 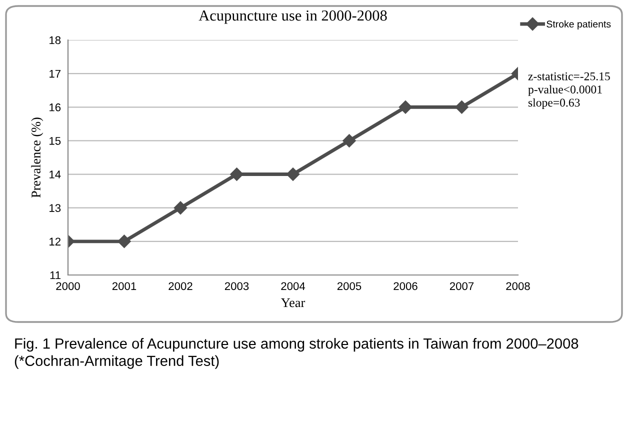 What do you see at coordinates (124, 286) in the screenshot?
I see `x-tick-label: 2001` at bounding box center [124, 286].